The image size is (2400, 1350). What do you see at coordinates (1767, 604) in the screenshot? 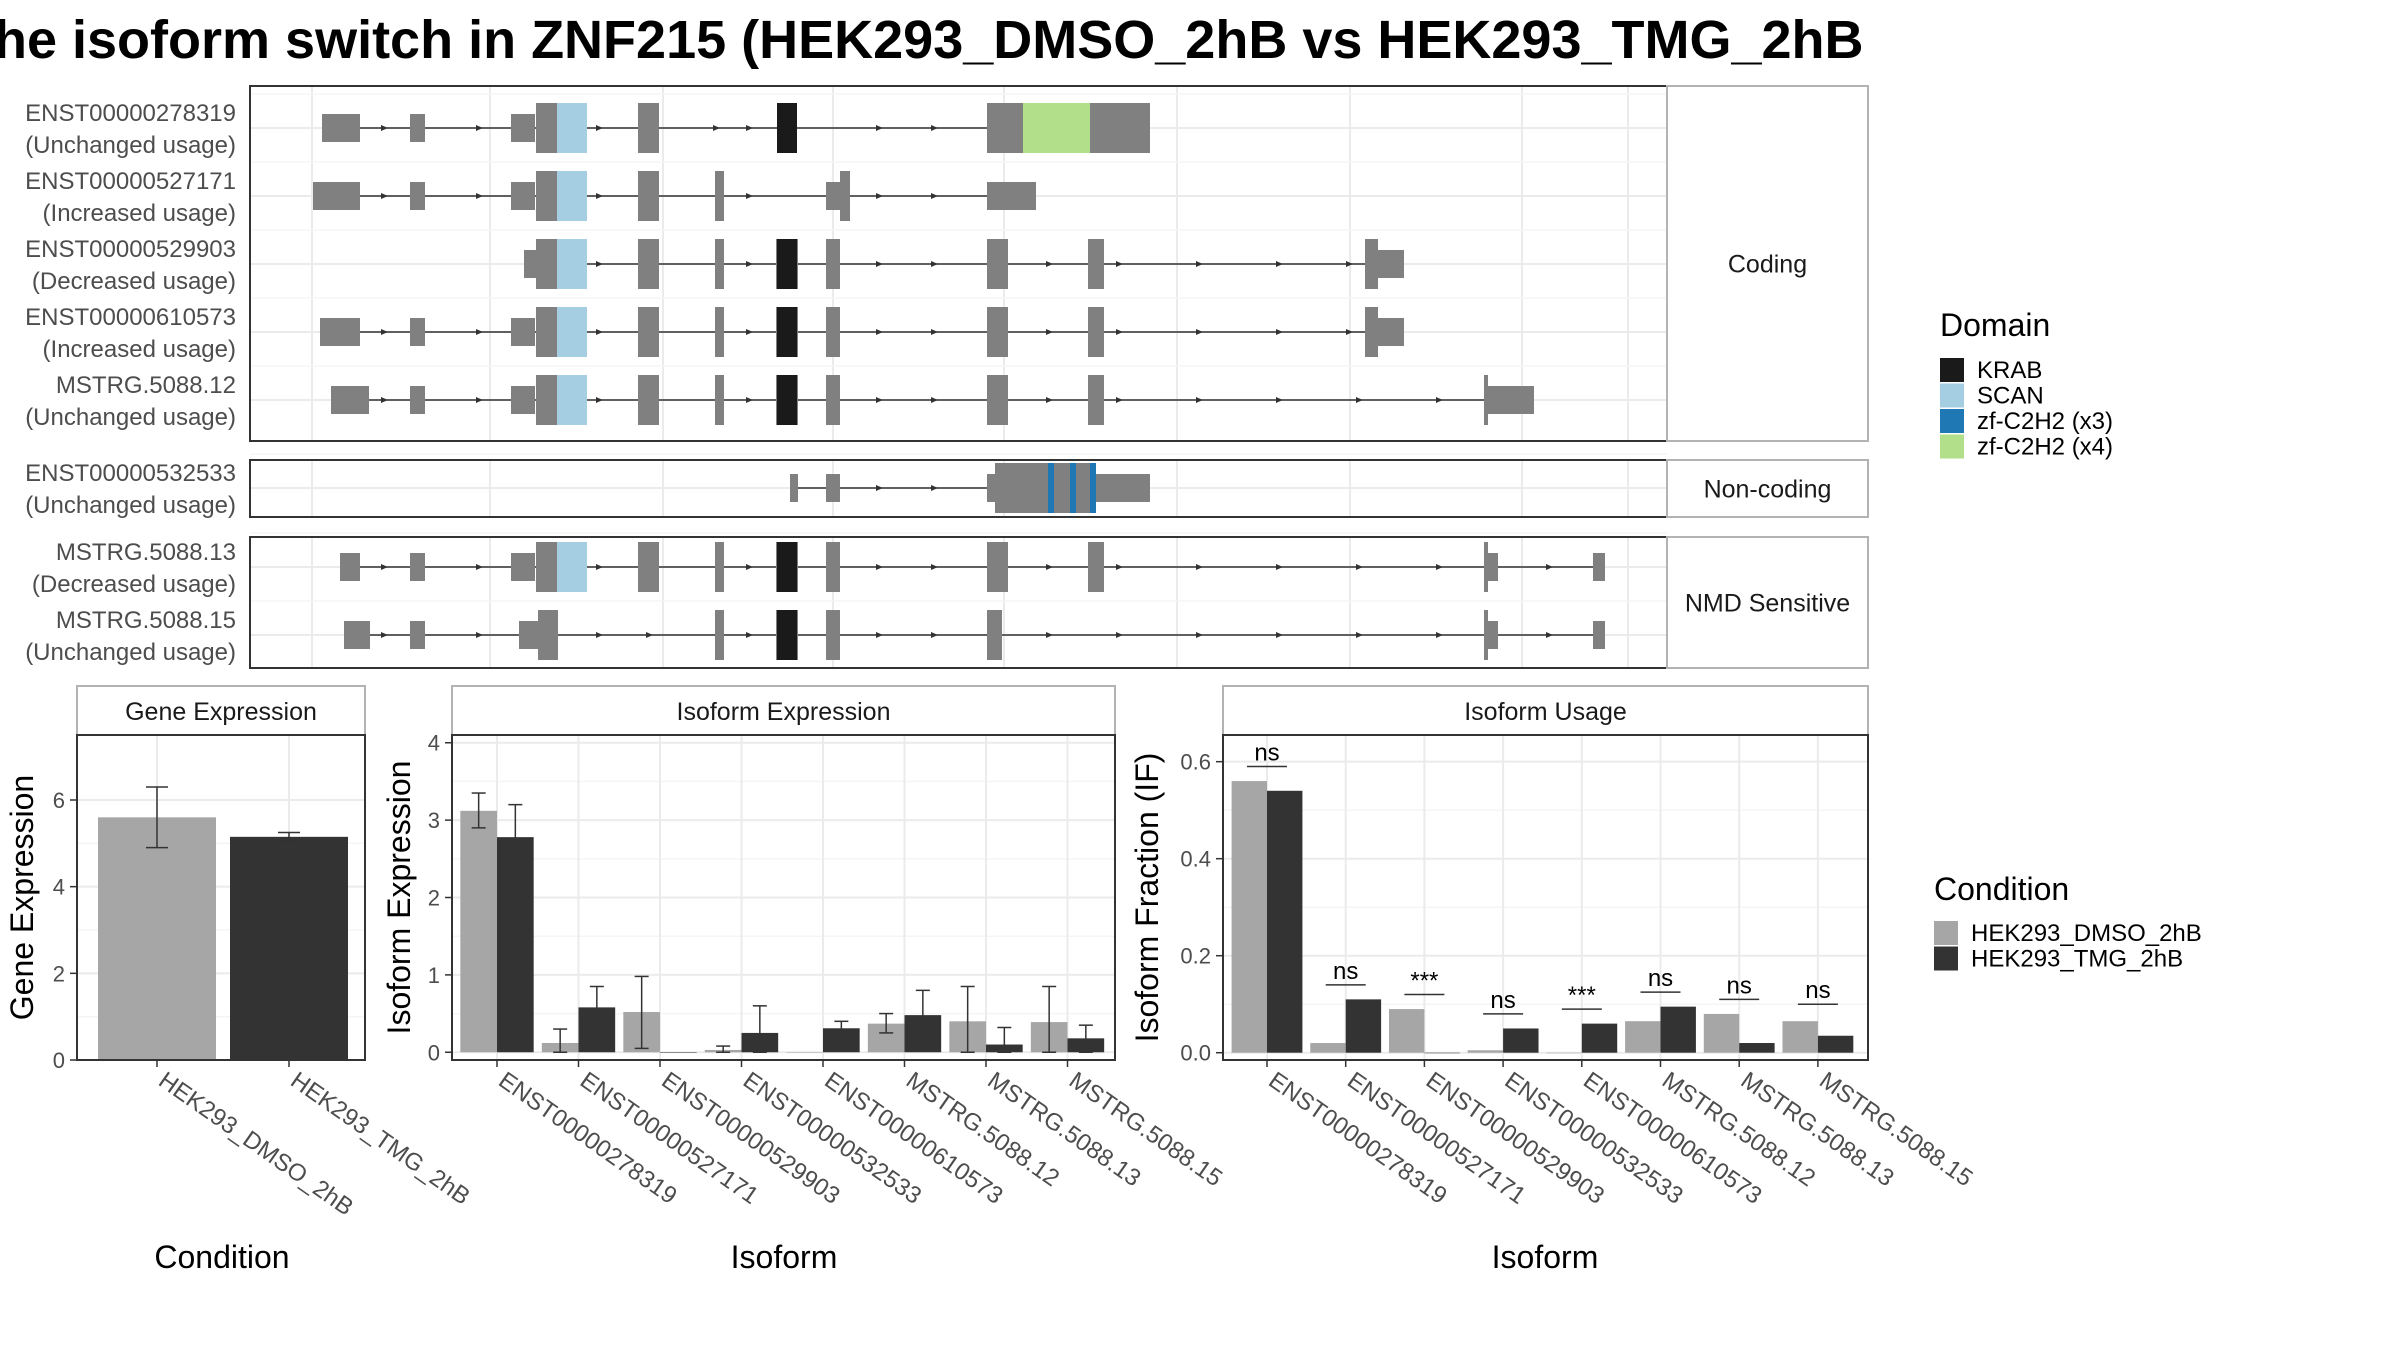
I see `facet-strip-label: NMD Sensitive` at bounding box center [1767, 604].